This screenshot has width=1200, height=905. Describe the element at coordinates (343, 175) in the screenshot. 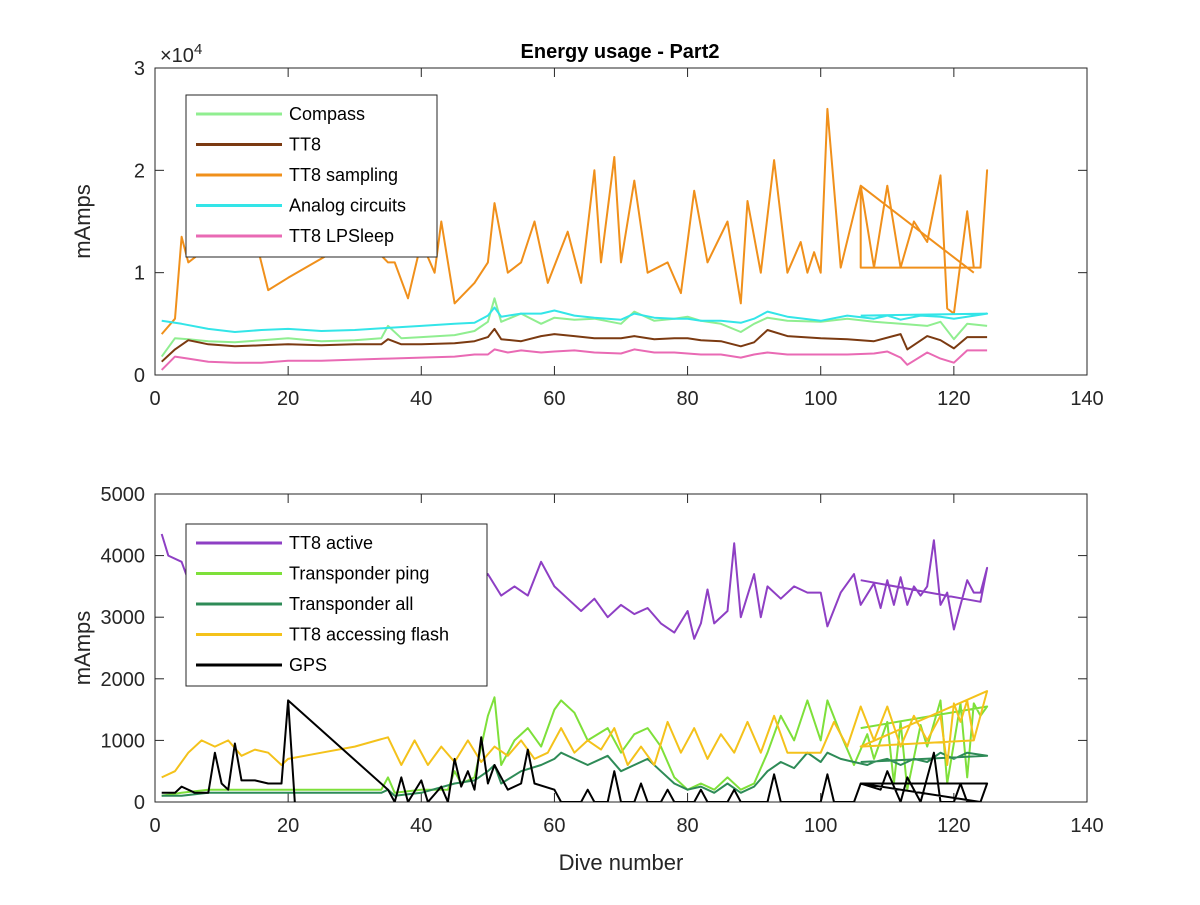

I see `legend-label: TT8 sampling` at that location.